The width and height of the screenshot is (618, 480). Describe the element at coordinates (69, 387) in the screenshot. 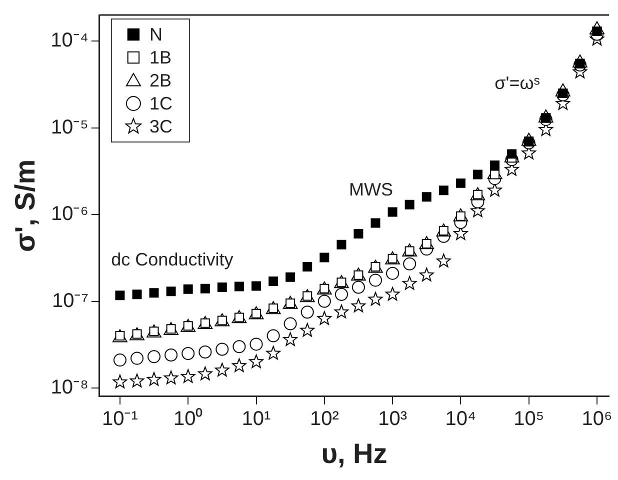

I see `y-tick-label: 10⁻⁸` at that location.